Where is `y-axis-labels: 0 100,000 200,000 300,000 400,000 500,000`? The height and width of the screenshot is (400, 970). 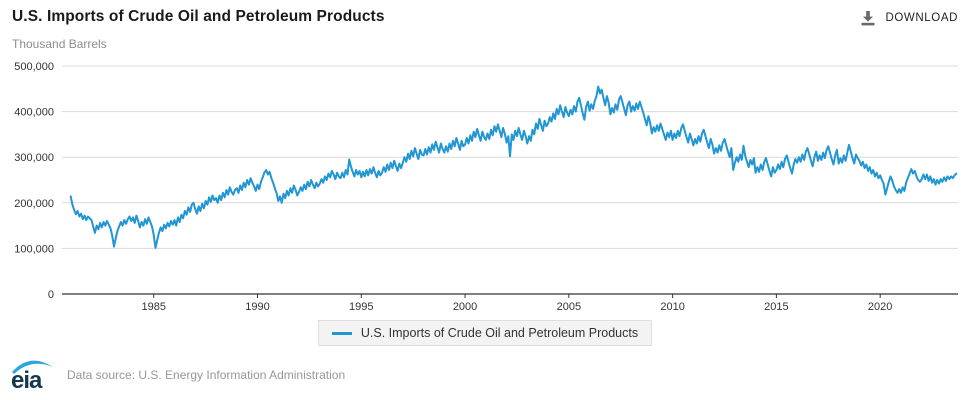
y-axis-labels: 0 100,000 200,000 300,000 400,000 500,000 is located at coordinates (34, 181).